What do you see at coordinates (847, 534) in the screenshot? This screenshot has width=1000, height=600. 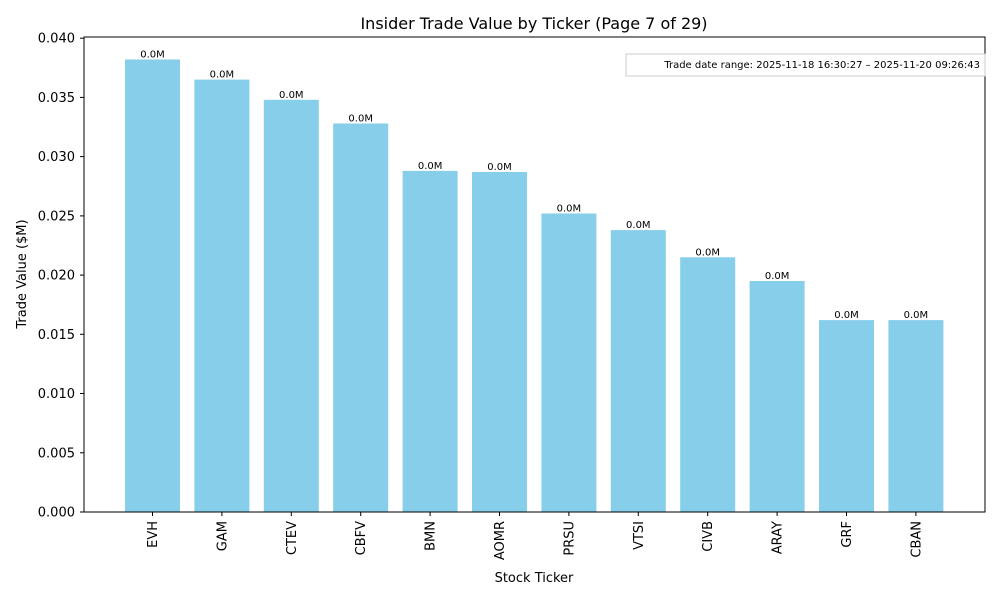 I see `x-tick-label: GRF` at bounding box center [847, 534].